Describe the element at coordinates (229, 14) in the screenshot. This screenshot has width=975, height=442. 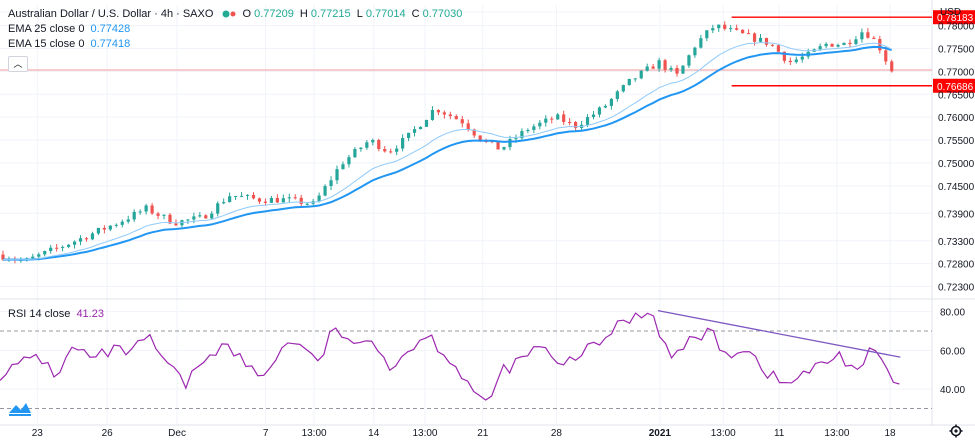
I see `visibility-eye-icon` at that location.